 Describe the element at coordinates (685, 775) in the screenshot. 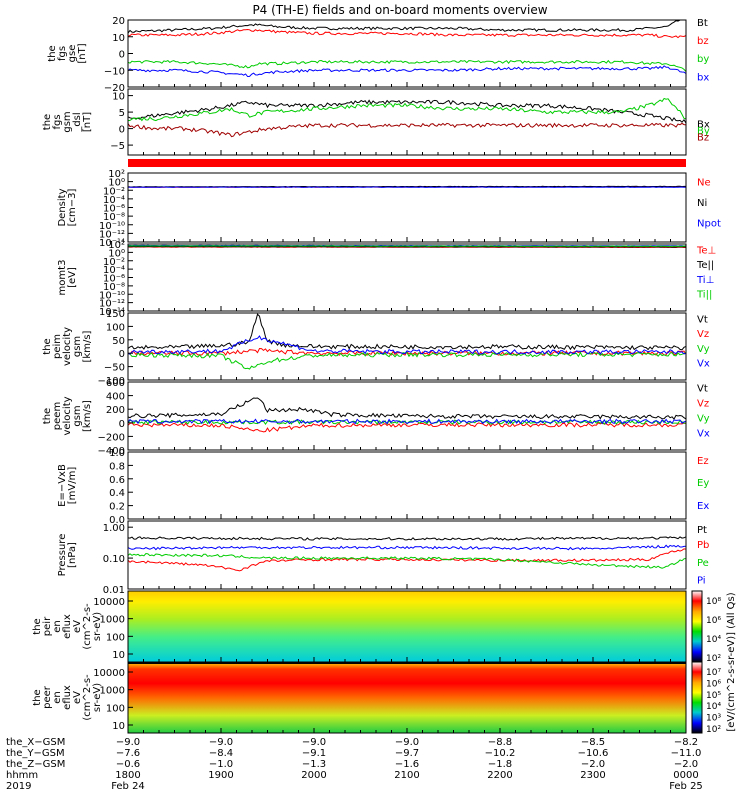

I see `hhmm-tick: 0000` at that location.